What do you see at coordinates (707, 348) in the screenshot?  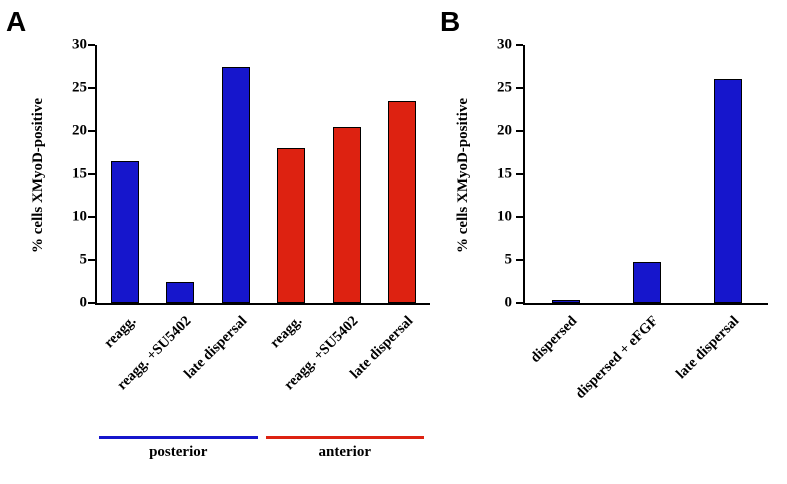 I see `x-tick-label: late dispersal` at bounding box center [707, 348].